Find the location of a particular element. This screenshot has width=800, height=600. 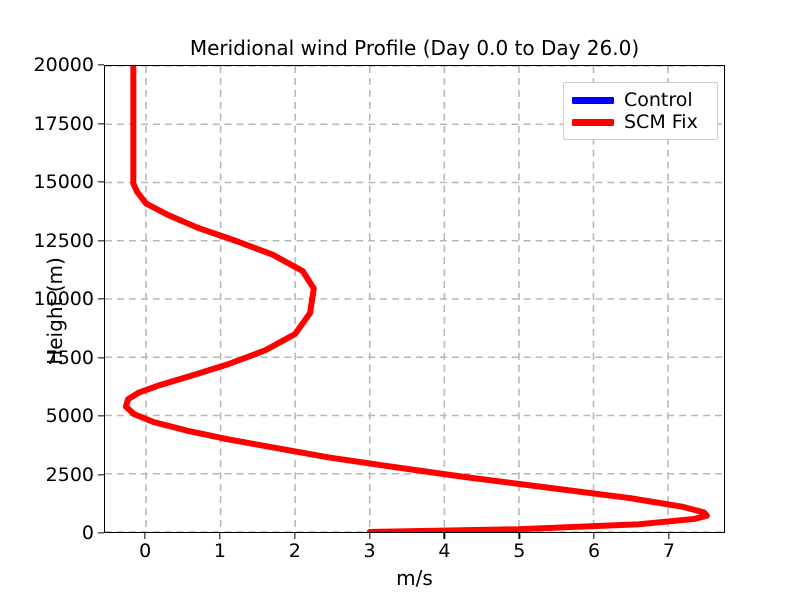

x-tick-label: 0 is located at coordinates (145, 551).